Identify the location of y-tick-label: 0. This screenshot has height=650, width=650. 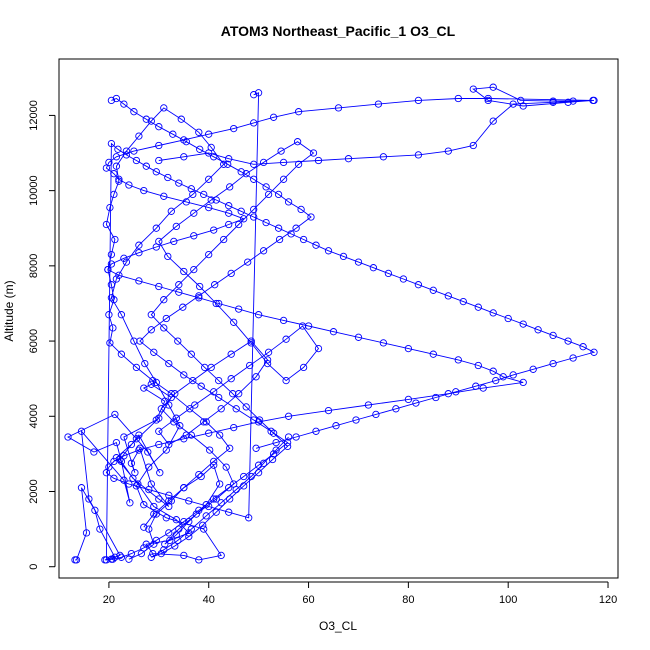
(34, 567).